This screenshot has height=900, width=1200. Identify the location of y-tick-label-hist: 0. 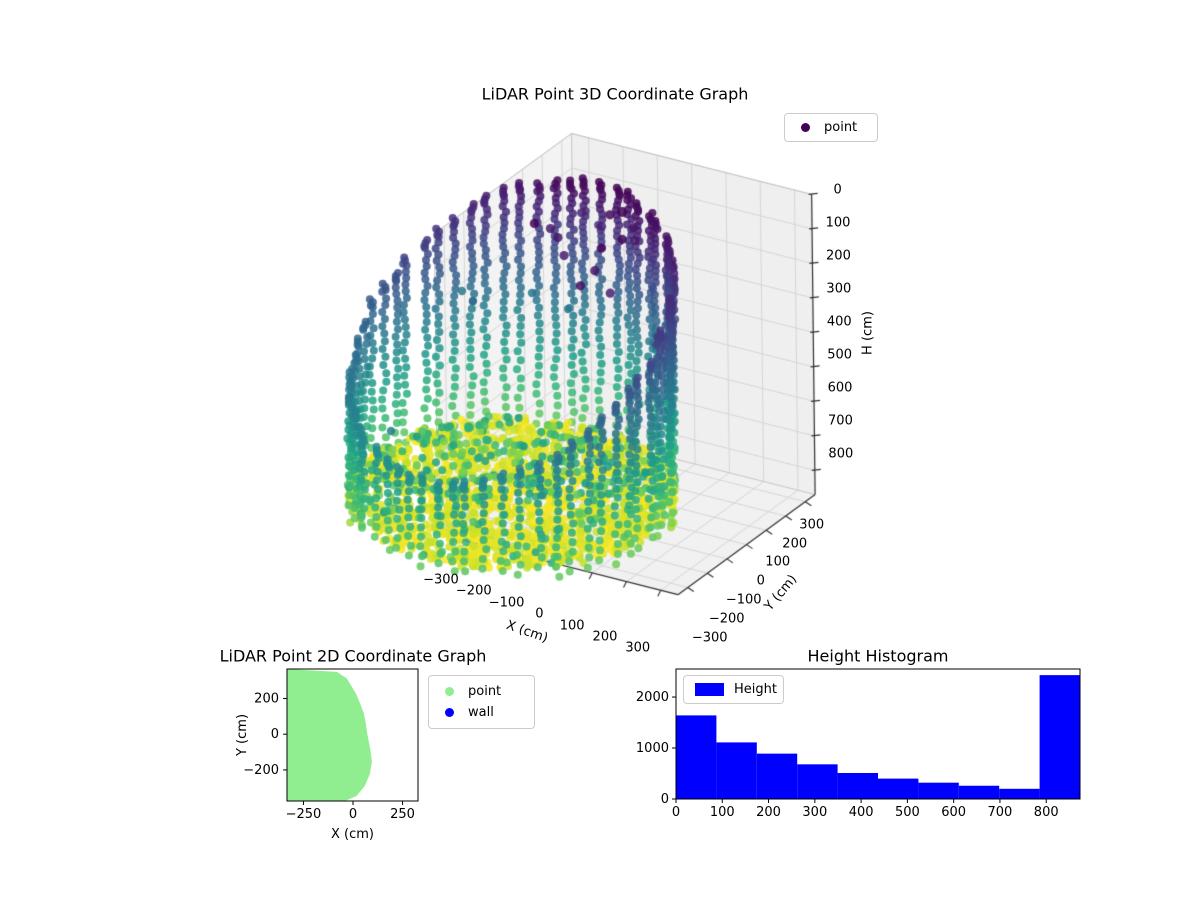
(665, 799).